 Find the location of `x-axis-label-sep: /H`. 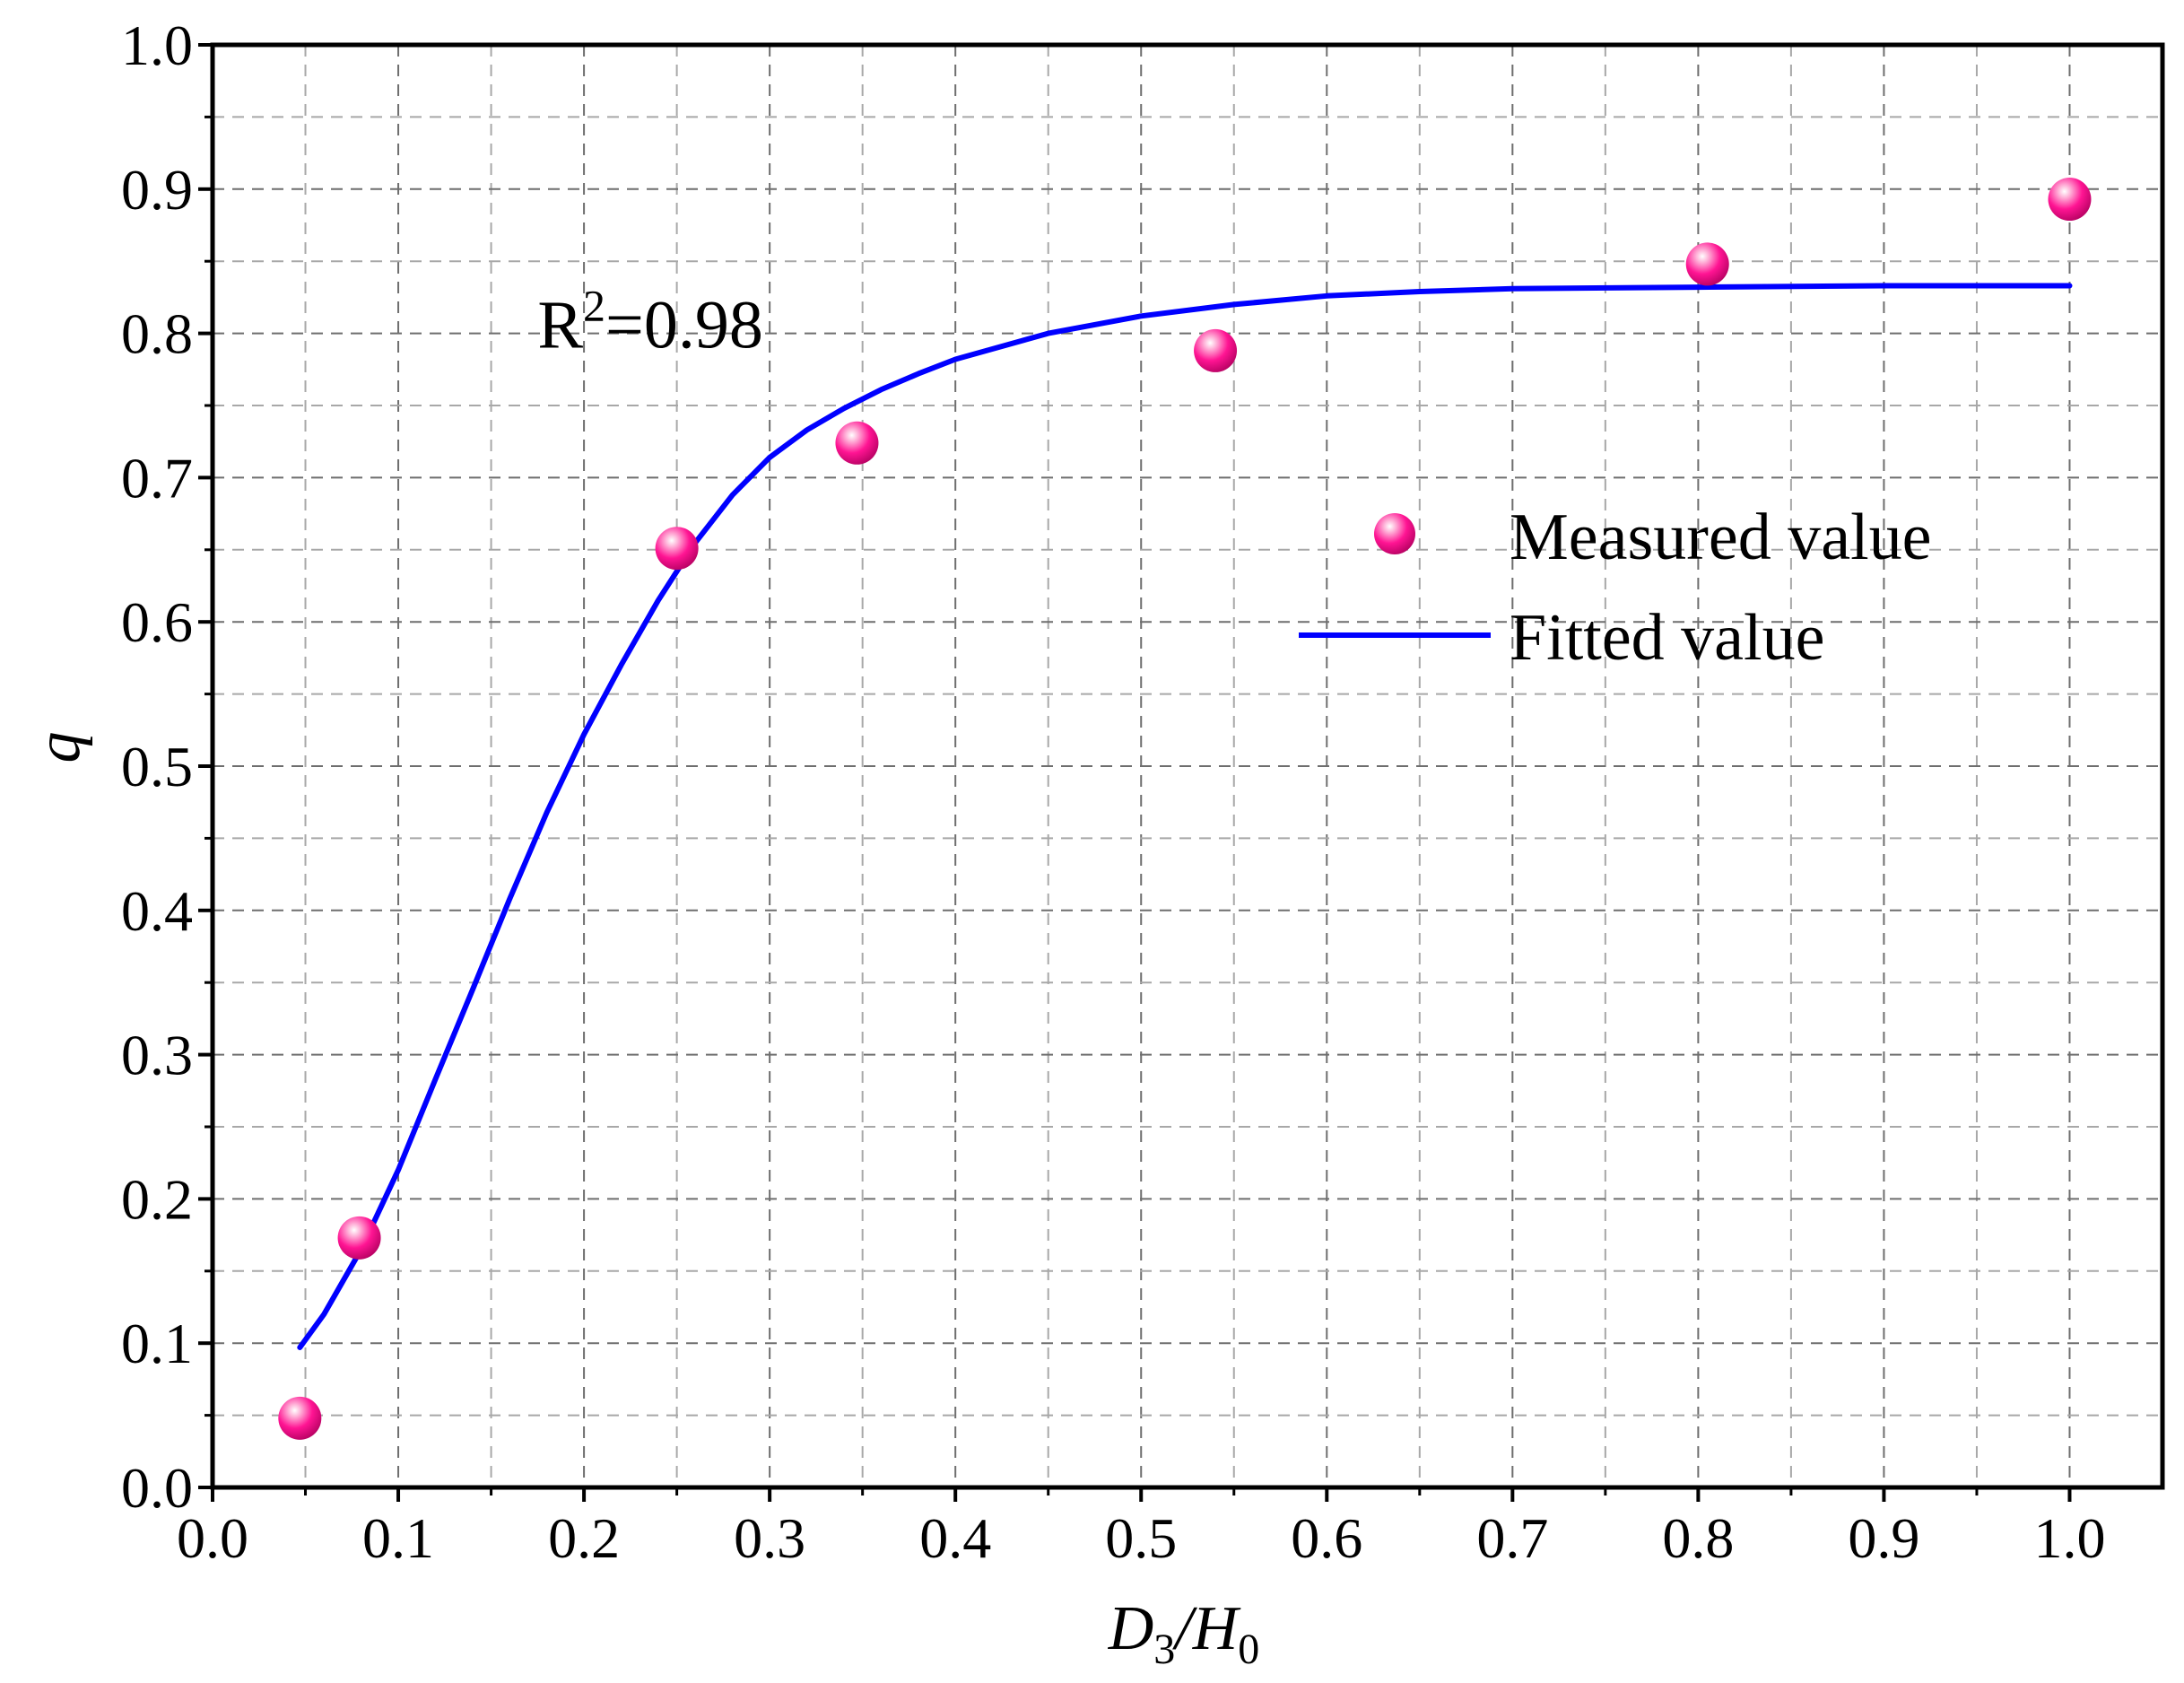

x-axis-label-sep: /H is located at coordinates (1205, 1628).